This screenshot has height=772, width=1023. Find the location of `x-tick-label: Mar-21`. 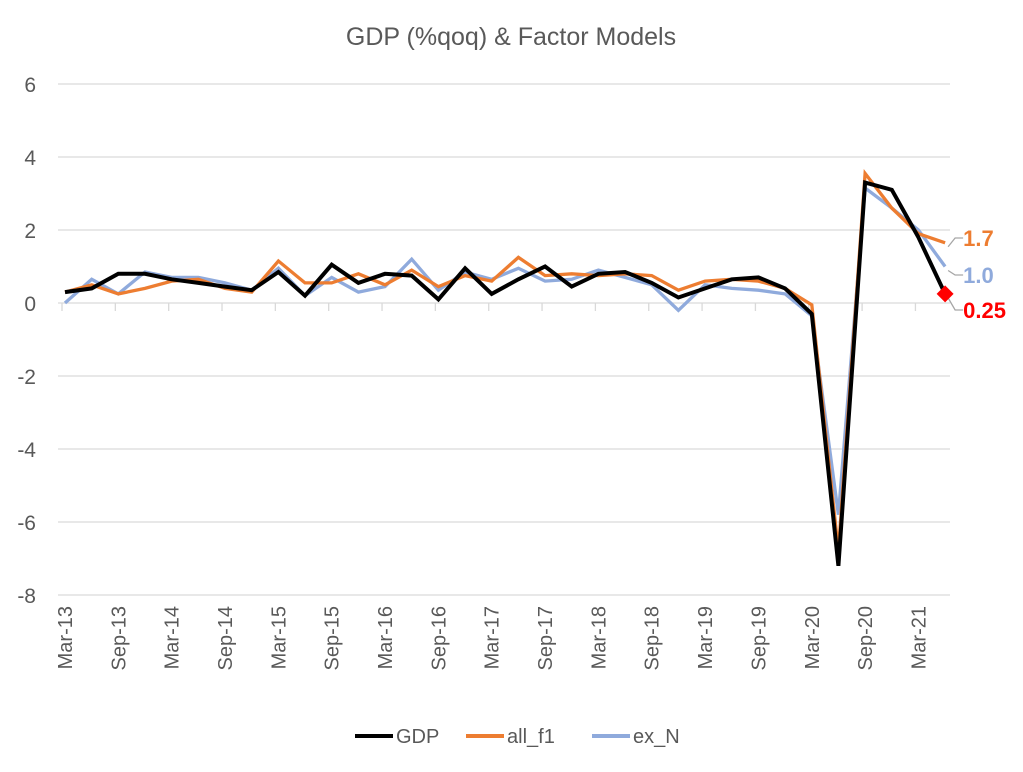

x-tick-label: Mar-21 is located at coordinates (919, 637).